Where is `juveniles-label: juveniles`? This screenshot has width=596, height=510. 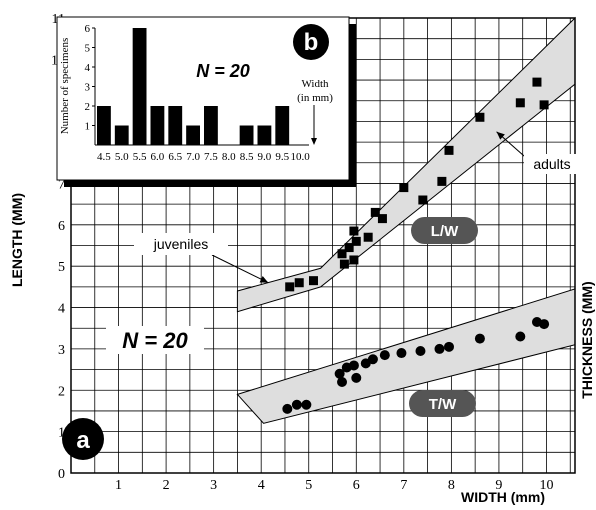 juveniles-label: juveniles is located at coordinates (180, 244).